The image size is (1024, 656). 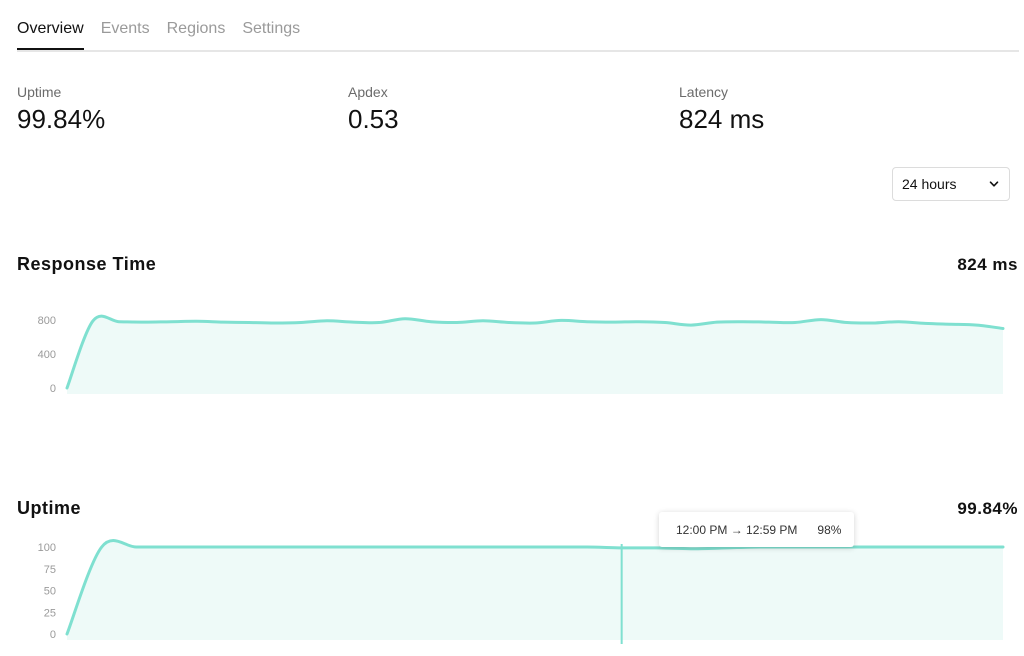 I want to click on chart-tooltip: 12:00 PM → 12:59 PM 98%, so click(x=756, y=529).